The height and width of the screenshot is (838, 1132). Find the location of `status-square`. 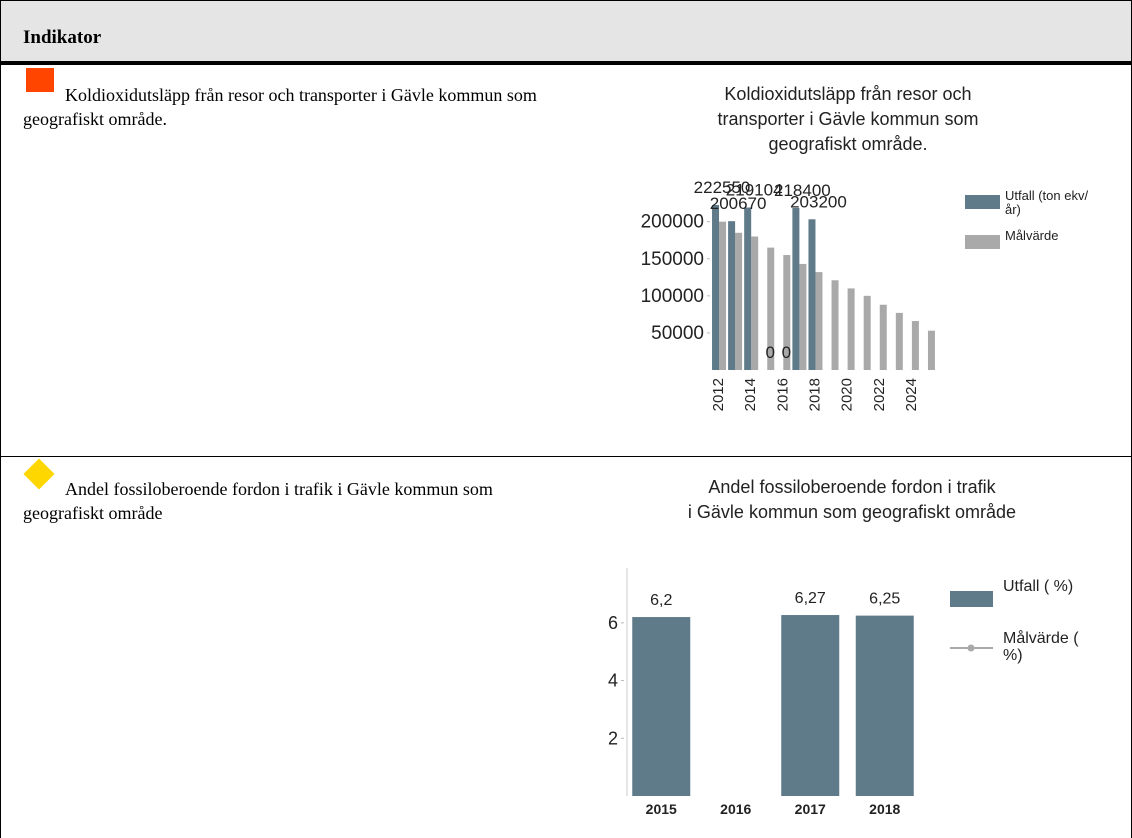

status-square is located at coordinates (40, 80).